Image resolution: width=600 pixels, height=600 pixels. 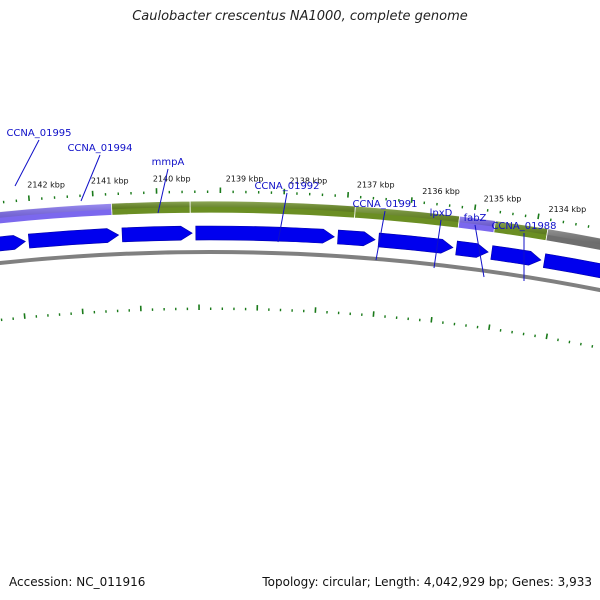 I want to click on gene-label: CCNA_01994, so click(x=99, y=148).